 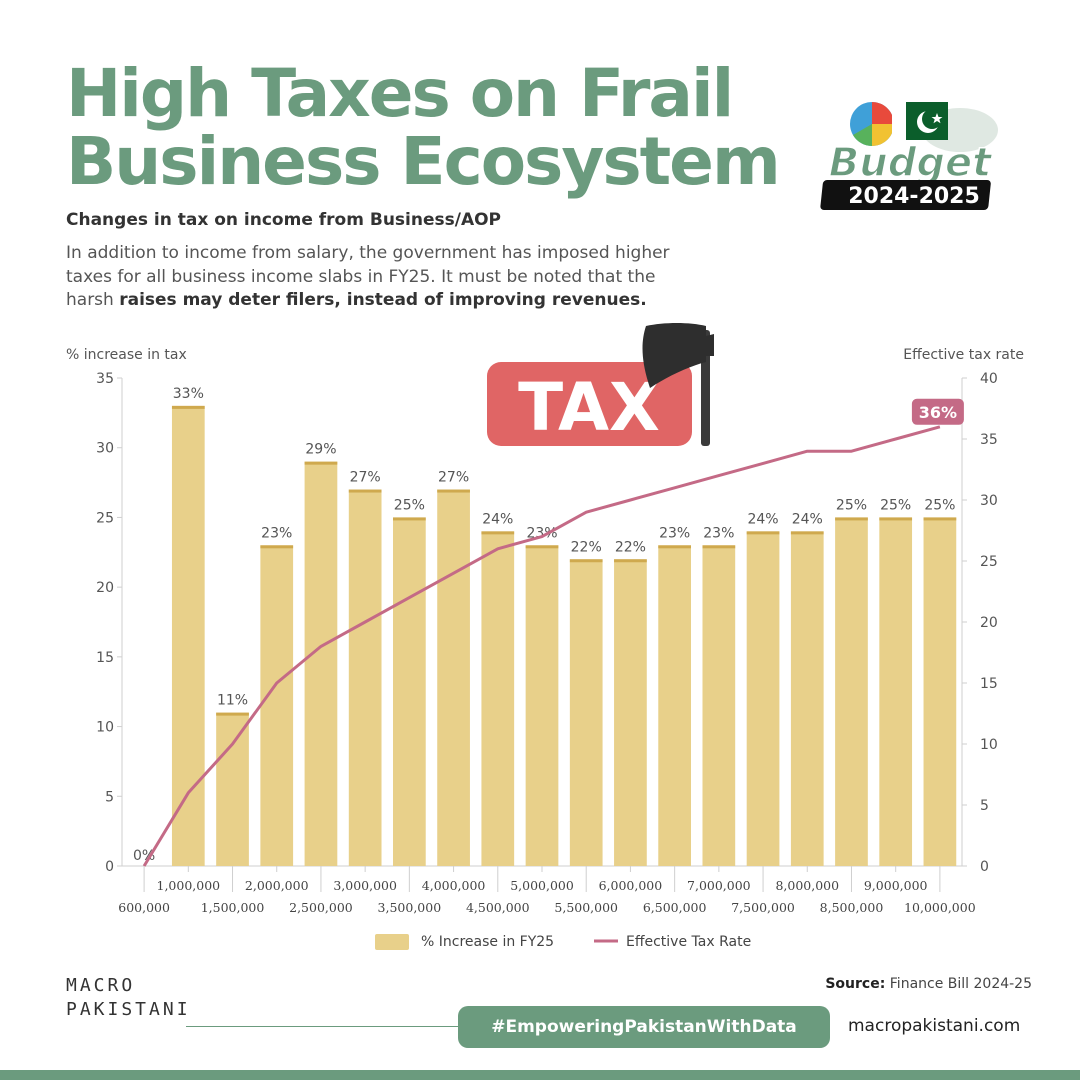 I want to click on source-note: Source: Finance Bill 2024-25, so click(x=928, y=984).